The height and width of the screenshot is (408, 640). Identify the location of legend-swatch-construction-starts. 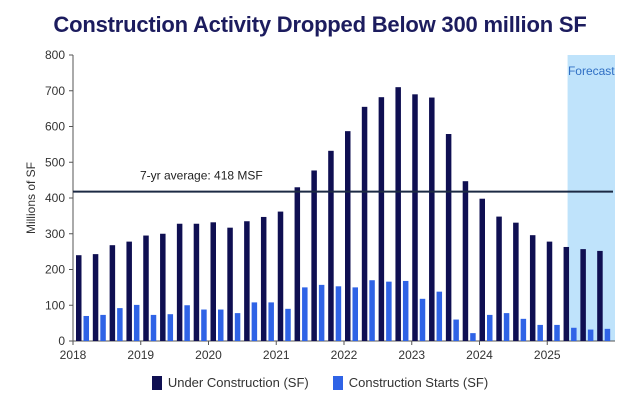
(337, 382).